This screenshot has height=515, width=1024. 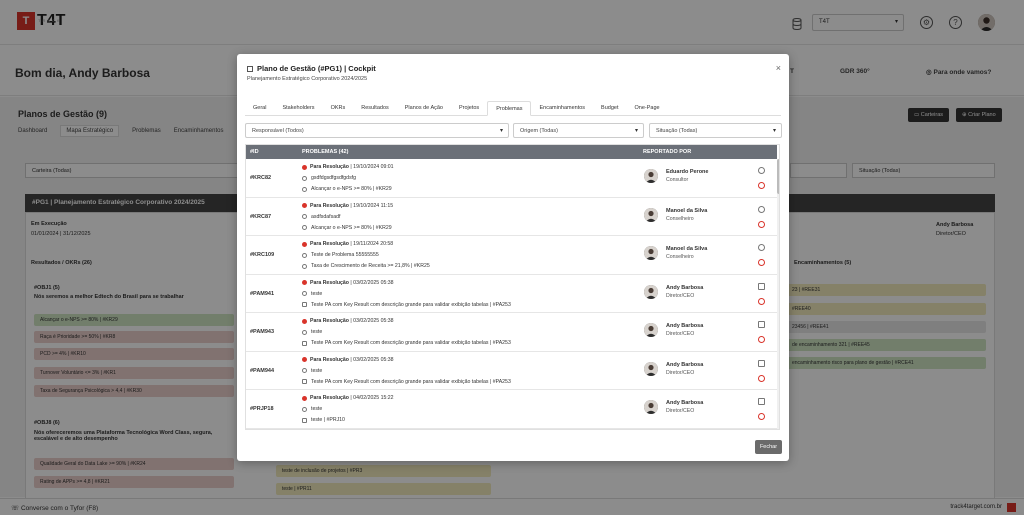 What do you see at coordinates (41, 21) in the screenshot?
I see `app-logo: T T4T` at bounding box center [41, 21].